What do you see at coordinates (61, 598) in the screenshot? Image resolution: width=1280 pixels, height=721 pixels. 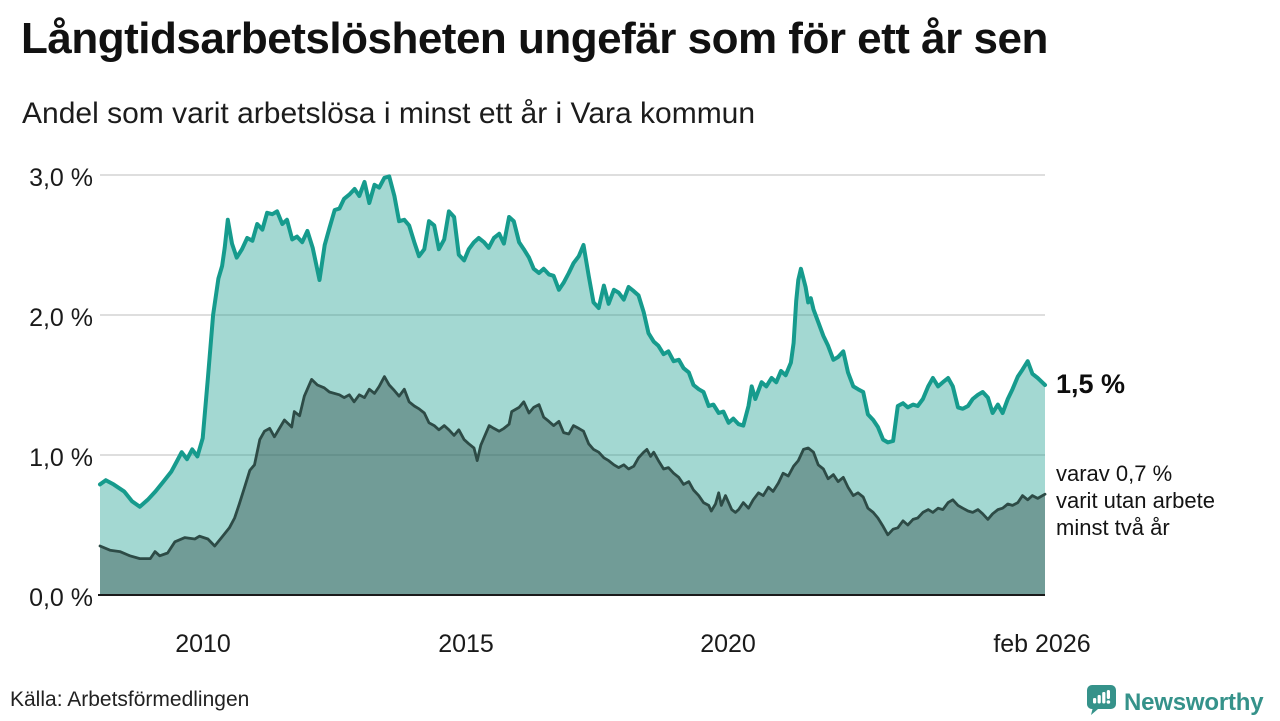 I see `y-tick-0: 0,0 %` at bounding box center [61, 598].